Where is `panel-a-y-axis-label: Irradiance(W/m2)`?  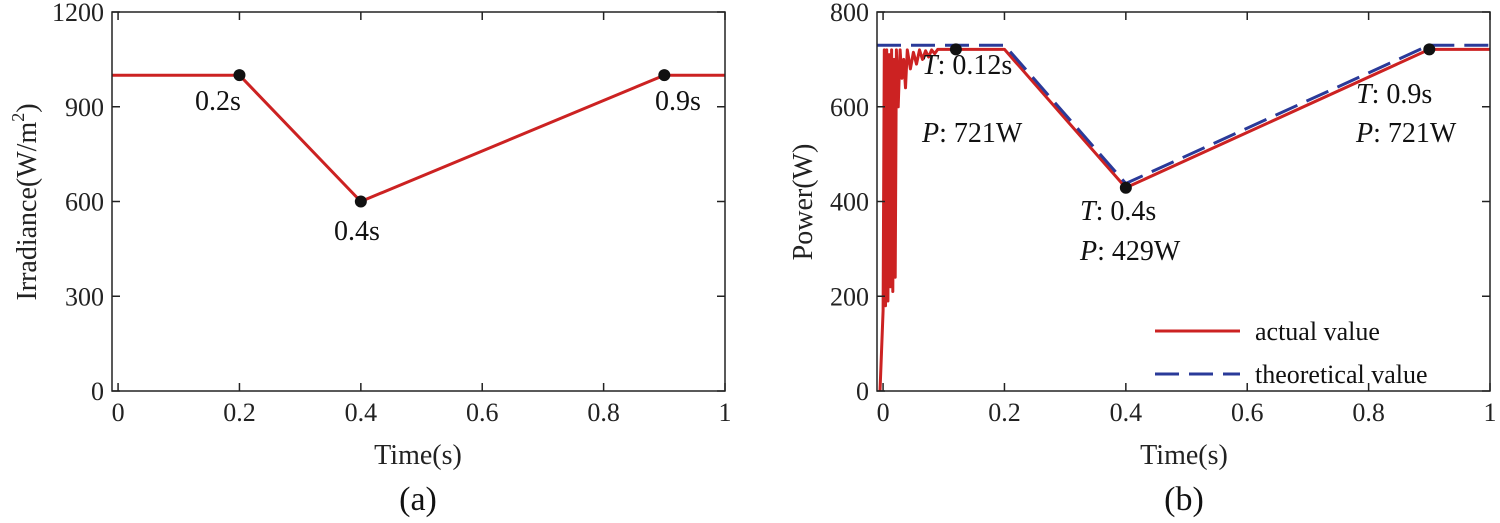
panel-a-y-axis-label: Irradiance(W/m2) is located at coordinates (25, 201).